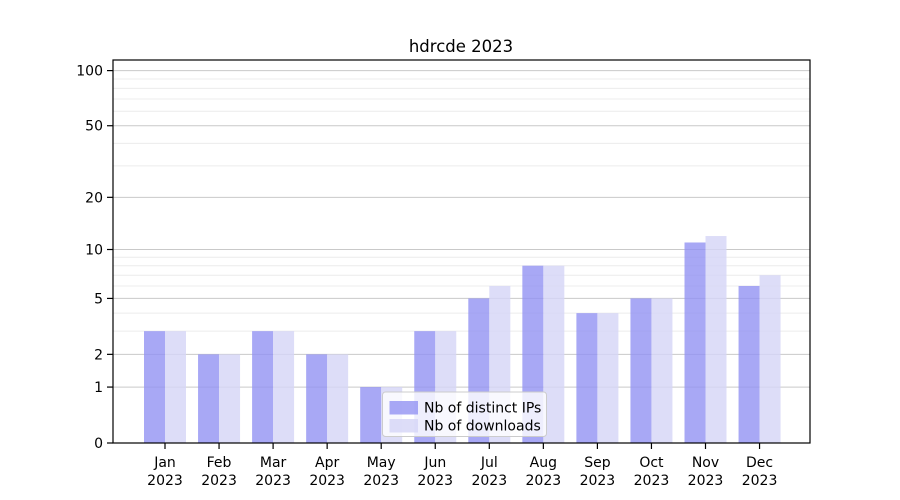 This screenshot has height=500, width=900. I want to click on x-tick-label-month: Sep, so click(597, 463).